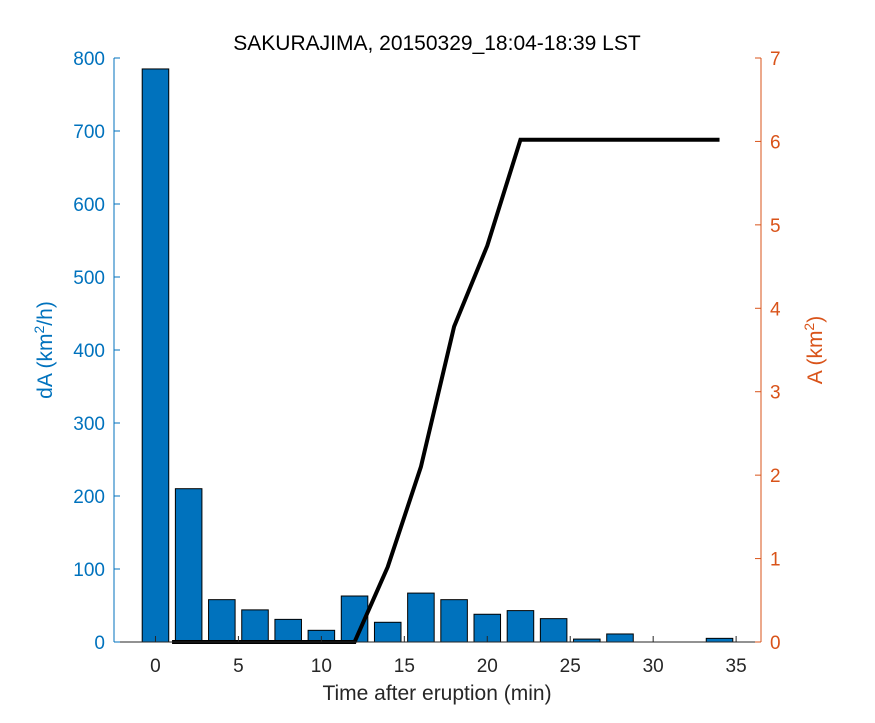 This screenshot has height=723, width=875. I want to click on y-right-tick-label: 1, so click(775, 560).